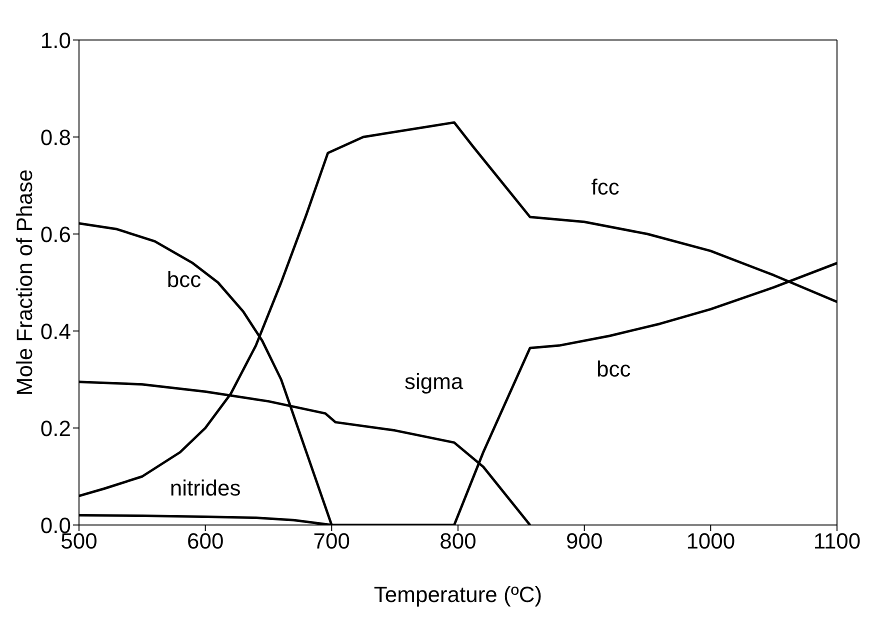 Image resolution: width=875 pixels, height=627 pixels. Describe the element at coordinates (458, 541) in the screenshot. I see `x-tick-label: 800` at that location.